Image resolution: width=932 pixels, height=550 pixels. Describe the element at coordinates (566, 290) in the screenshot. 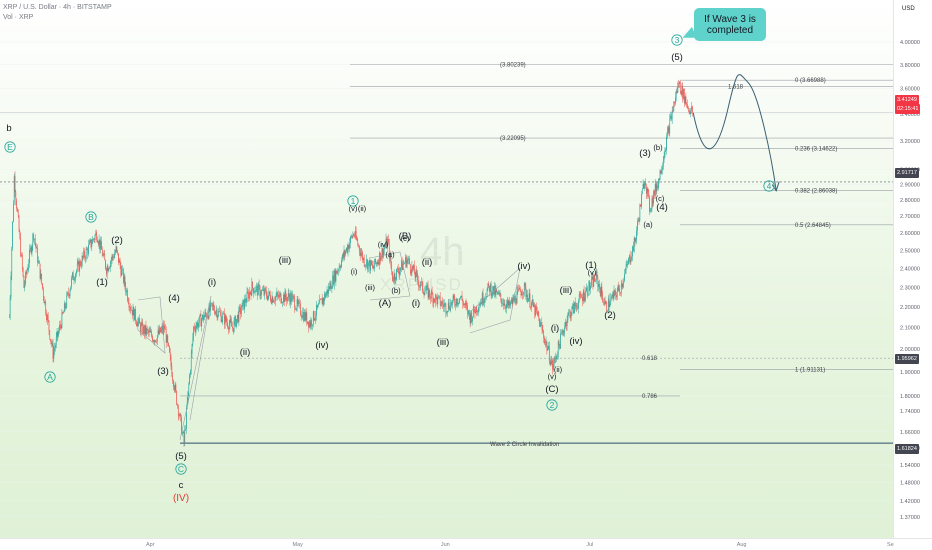

I see `wave-label-iii3: (iii)` at that location.